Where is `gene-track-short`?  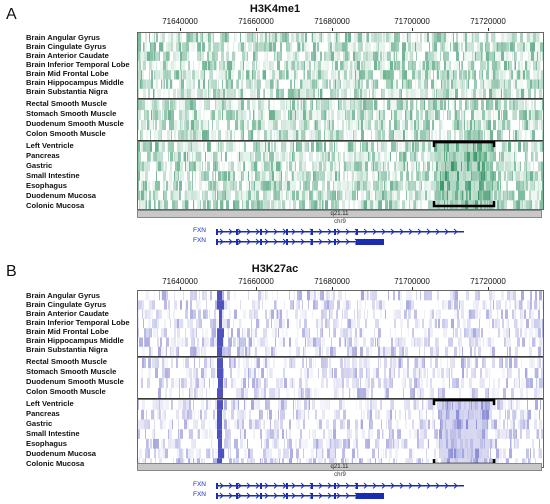 gene-track-short is located at coordinates (300, 495).